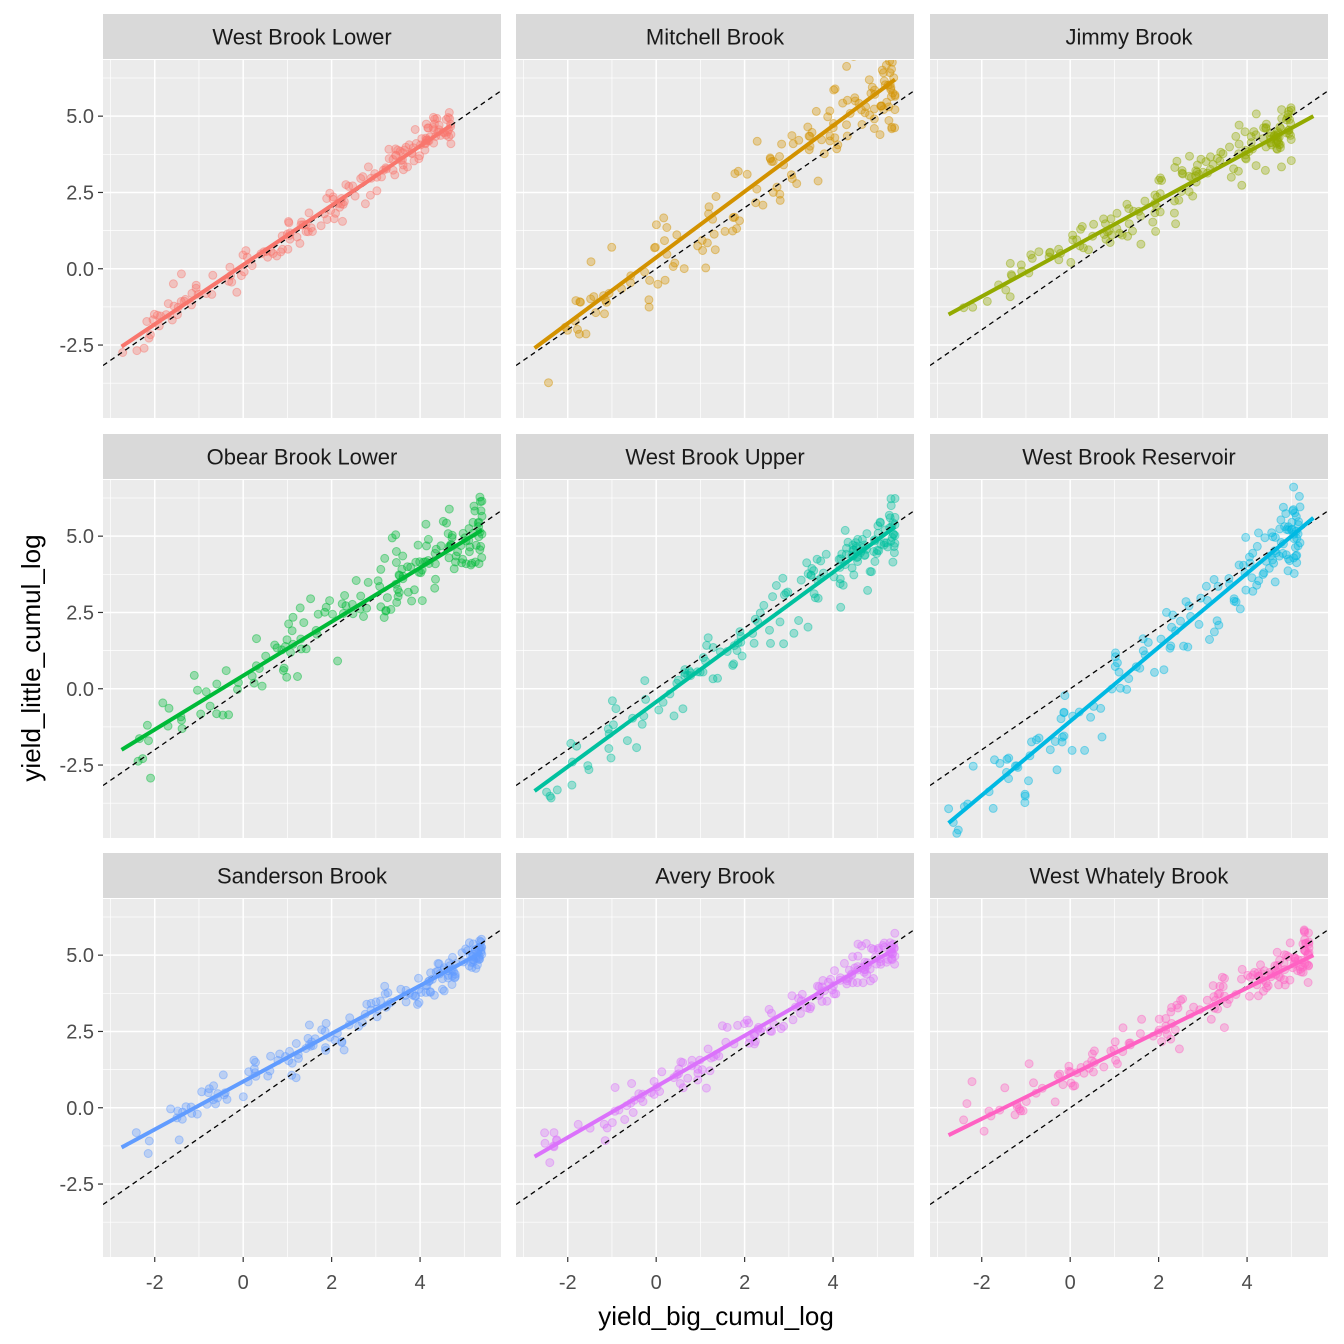 The width and height of the screenshot is (1344, 1344). Describe the element at coordinates (301, 37) in the screenshot. I see `facet-title: West Brook Lower` at that location.